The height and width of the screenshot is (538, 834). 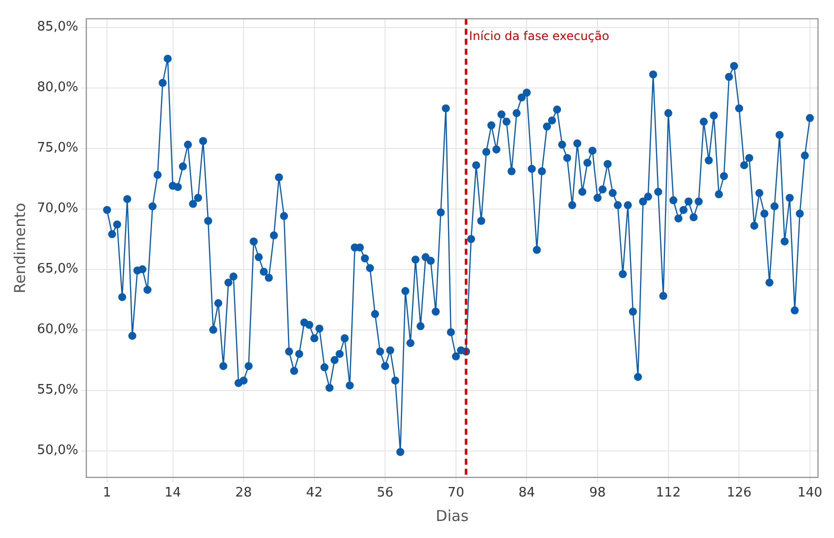 I want to click on x-tick-label: 56, so click(x=385, y=493).